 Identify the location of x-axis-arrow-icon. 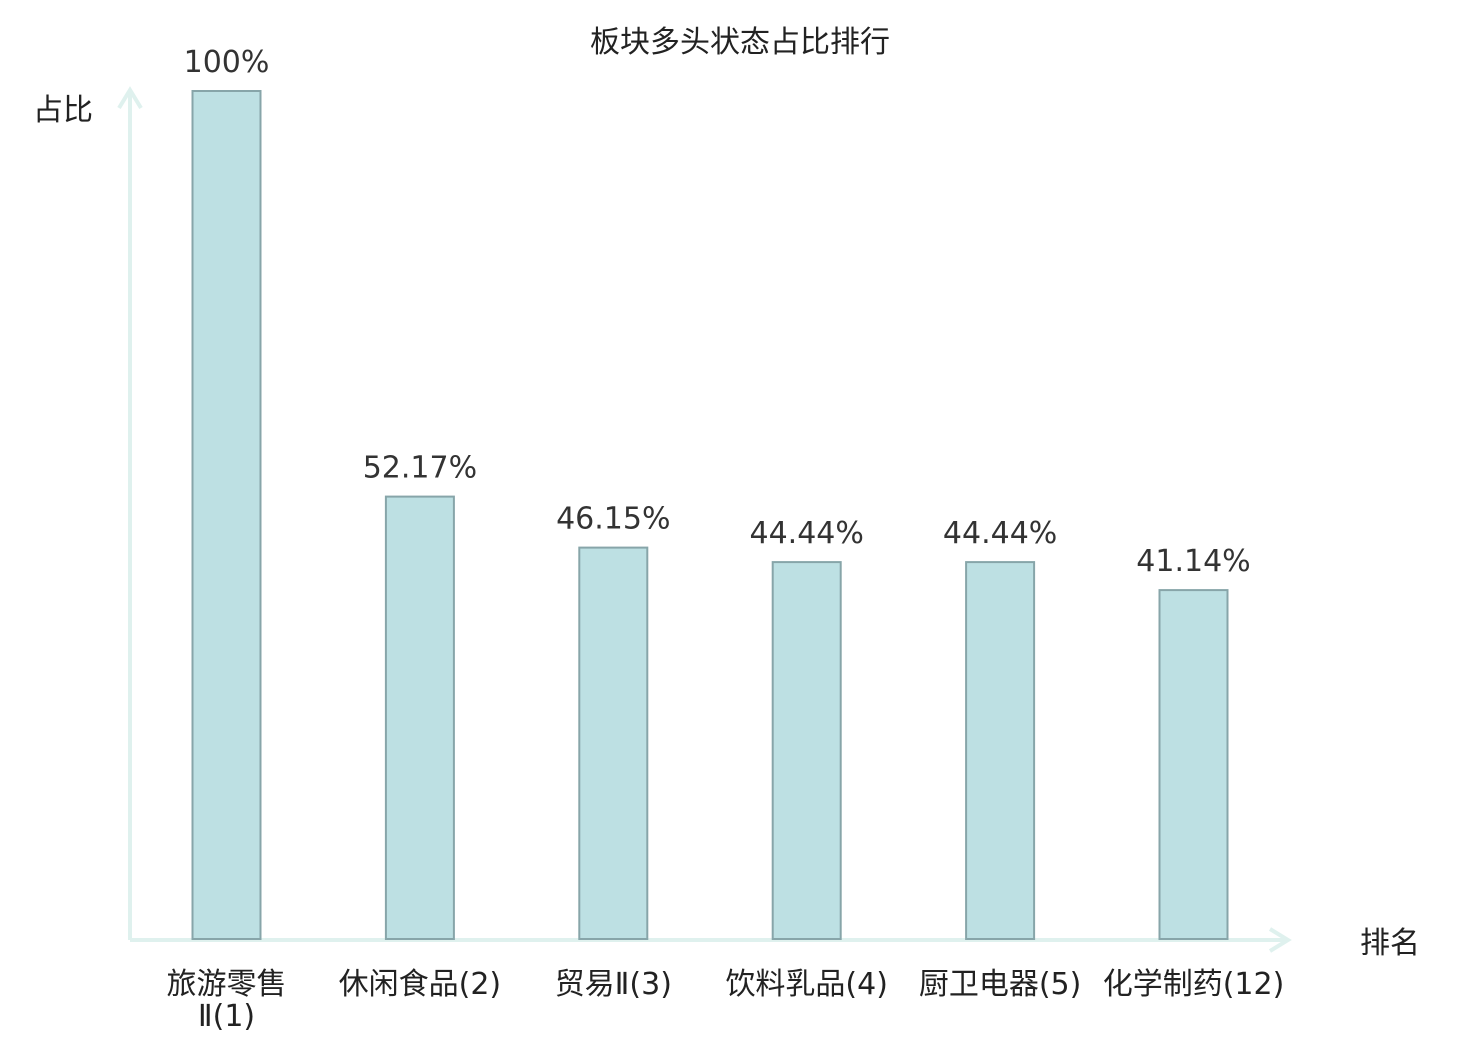
(1280, 940).